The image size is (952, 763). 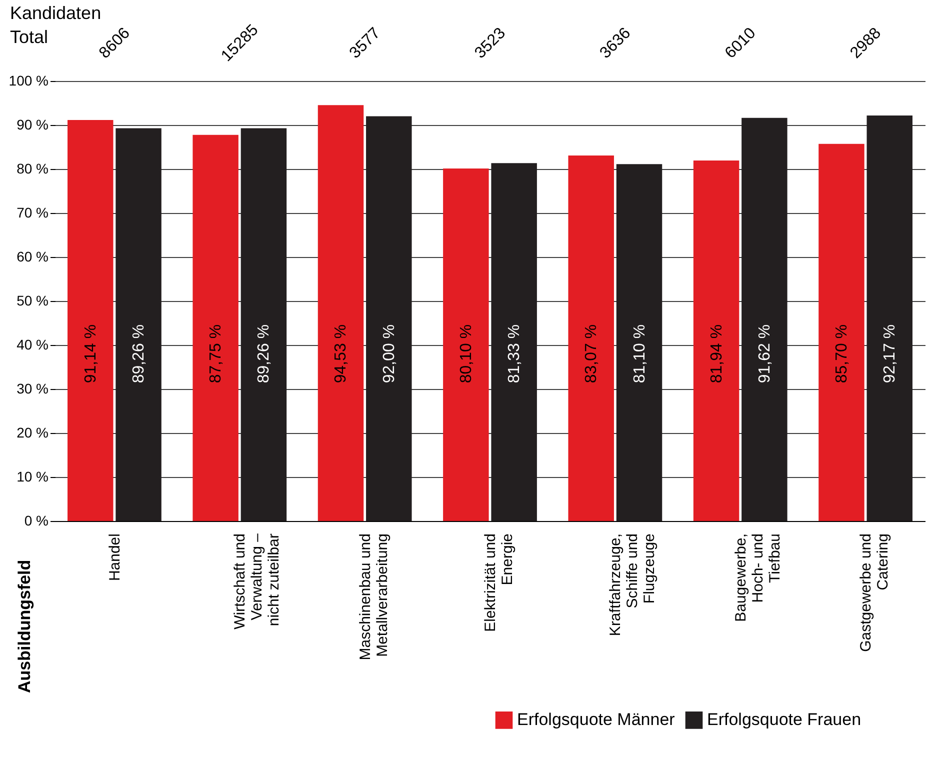 What do you see at coordinates (890, 354) in the screenshot?
I see `data-label: 92,17 %` at bounding box center [890, 354].